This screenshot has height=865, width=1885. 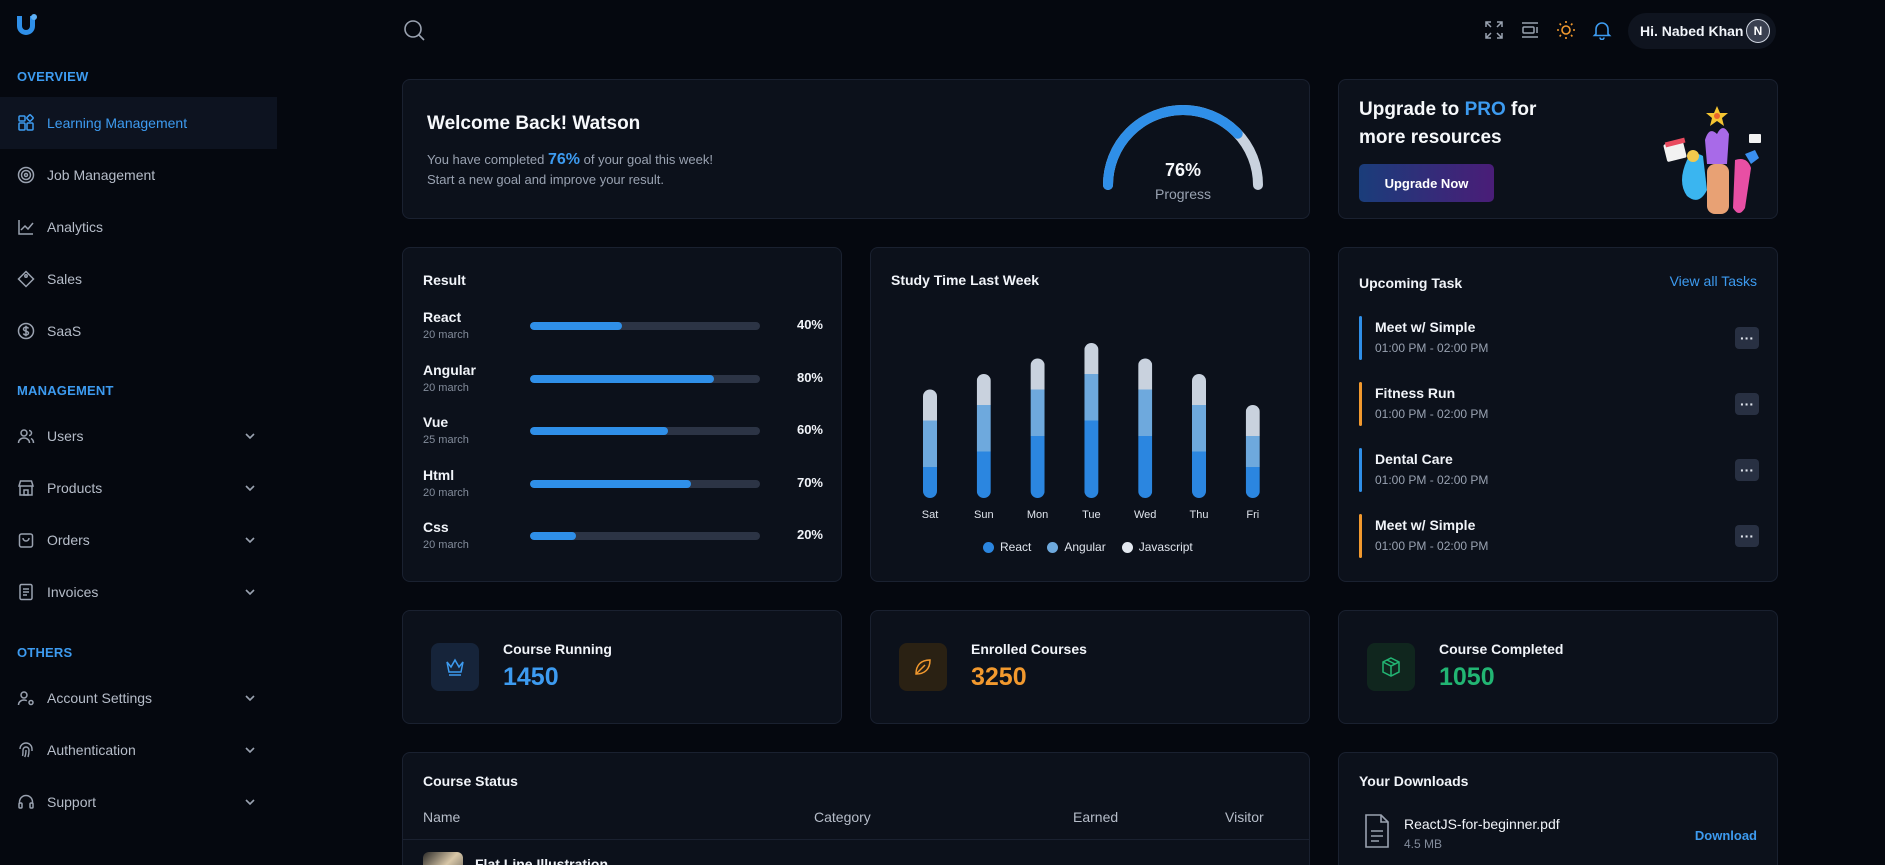 I want to click on x-tick-label: Wed, so click(x=1145, y=515).